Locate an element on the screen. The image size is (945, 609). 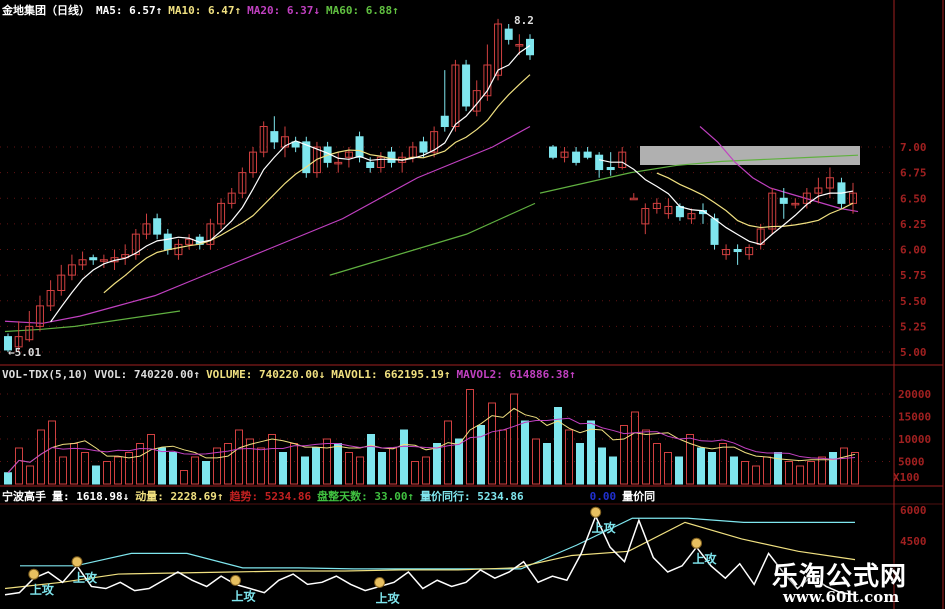
yellow-line is located at coordinates (430, 555).